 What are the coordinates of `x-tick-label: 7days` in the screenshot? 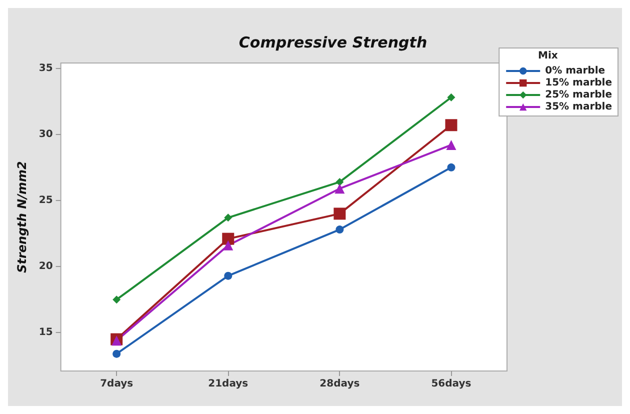 It's located at (117, 384).